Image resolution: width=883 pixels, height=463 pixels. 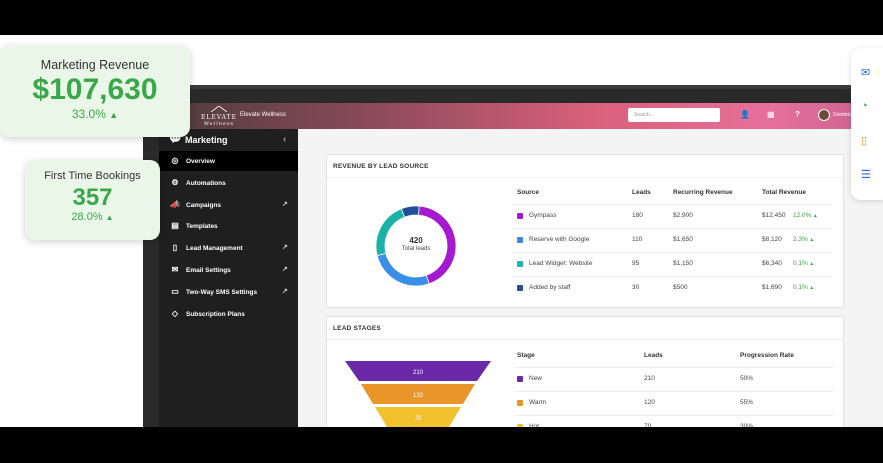 I want to click on sidebar-item: ▭ Two-Way SMS Settings ↗, so click(x=228, y=292).